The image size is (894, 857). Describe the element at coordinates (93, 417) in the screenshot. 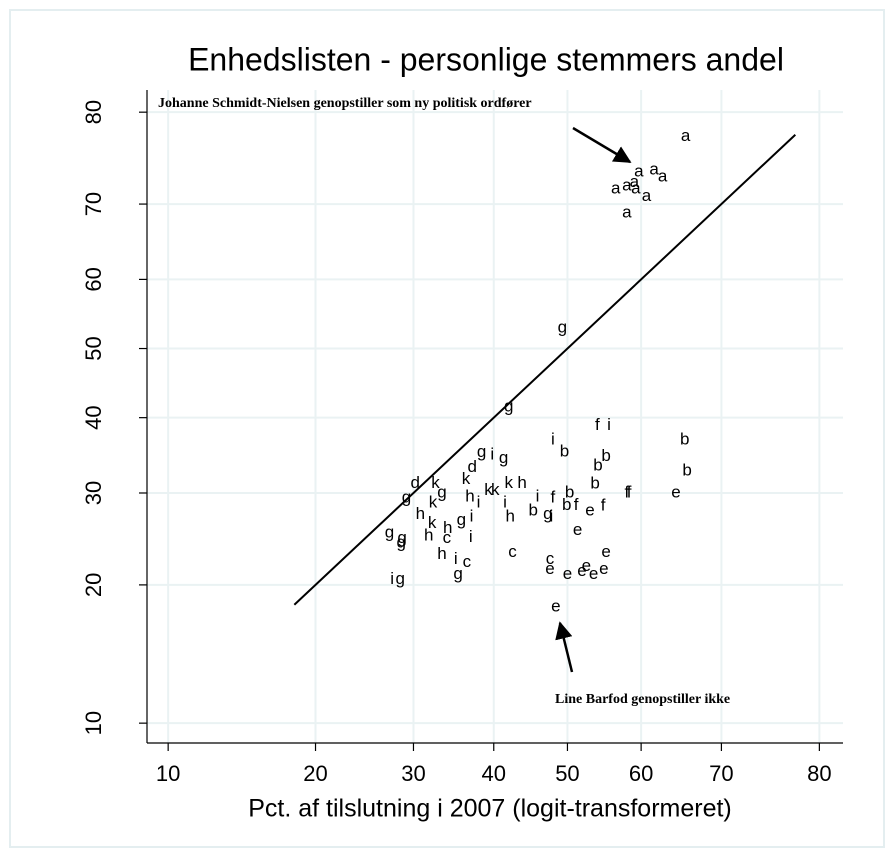

I see `y-tick-label: 40` at that location.